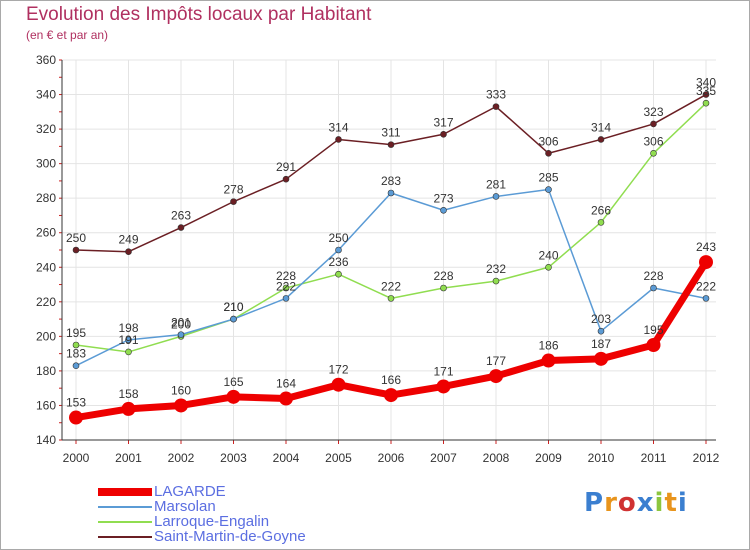 Image resolution: width=750 pixels, height=550 pixels. Describe the element at coordinates (496, 269) in the screenshot. I see `data-label: 232` at that location.